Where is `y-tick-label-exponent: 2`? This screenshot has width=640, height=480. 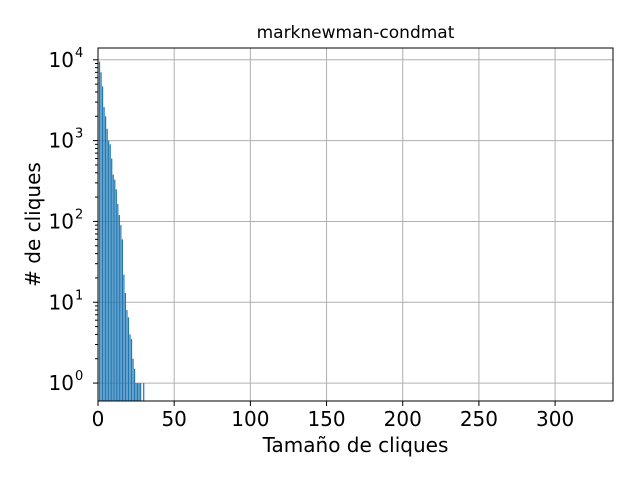 y-tick-label-exponent: 2 is located at coordinates (79, 214).